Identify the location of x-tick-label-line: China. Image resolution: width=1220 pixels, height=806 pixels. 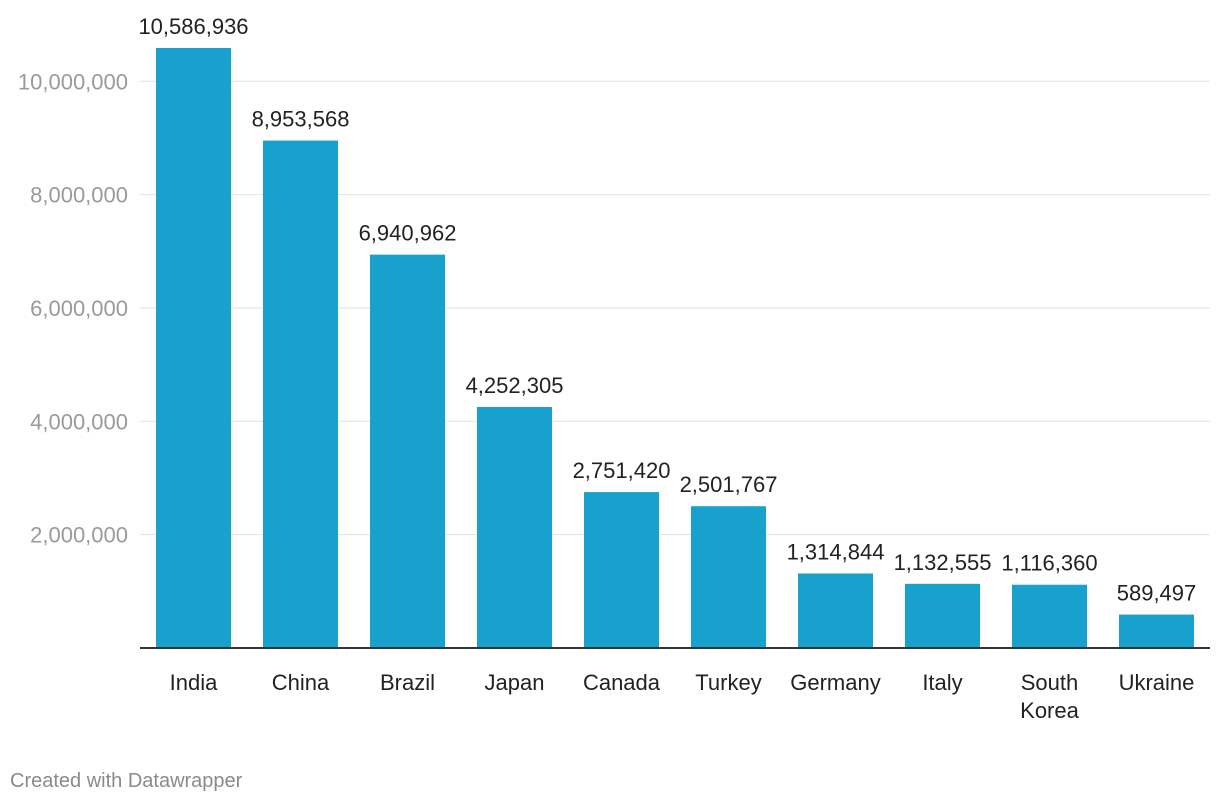
(301, 682).